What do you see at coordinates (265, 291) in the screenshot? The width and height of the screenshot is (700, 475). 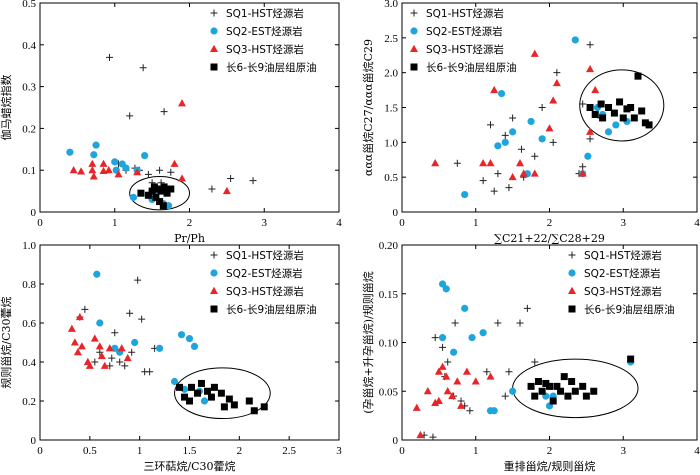 I see `legend-label: SQ3-HST烃源岩` at bounding box center [265, 291].